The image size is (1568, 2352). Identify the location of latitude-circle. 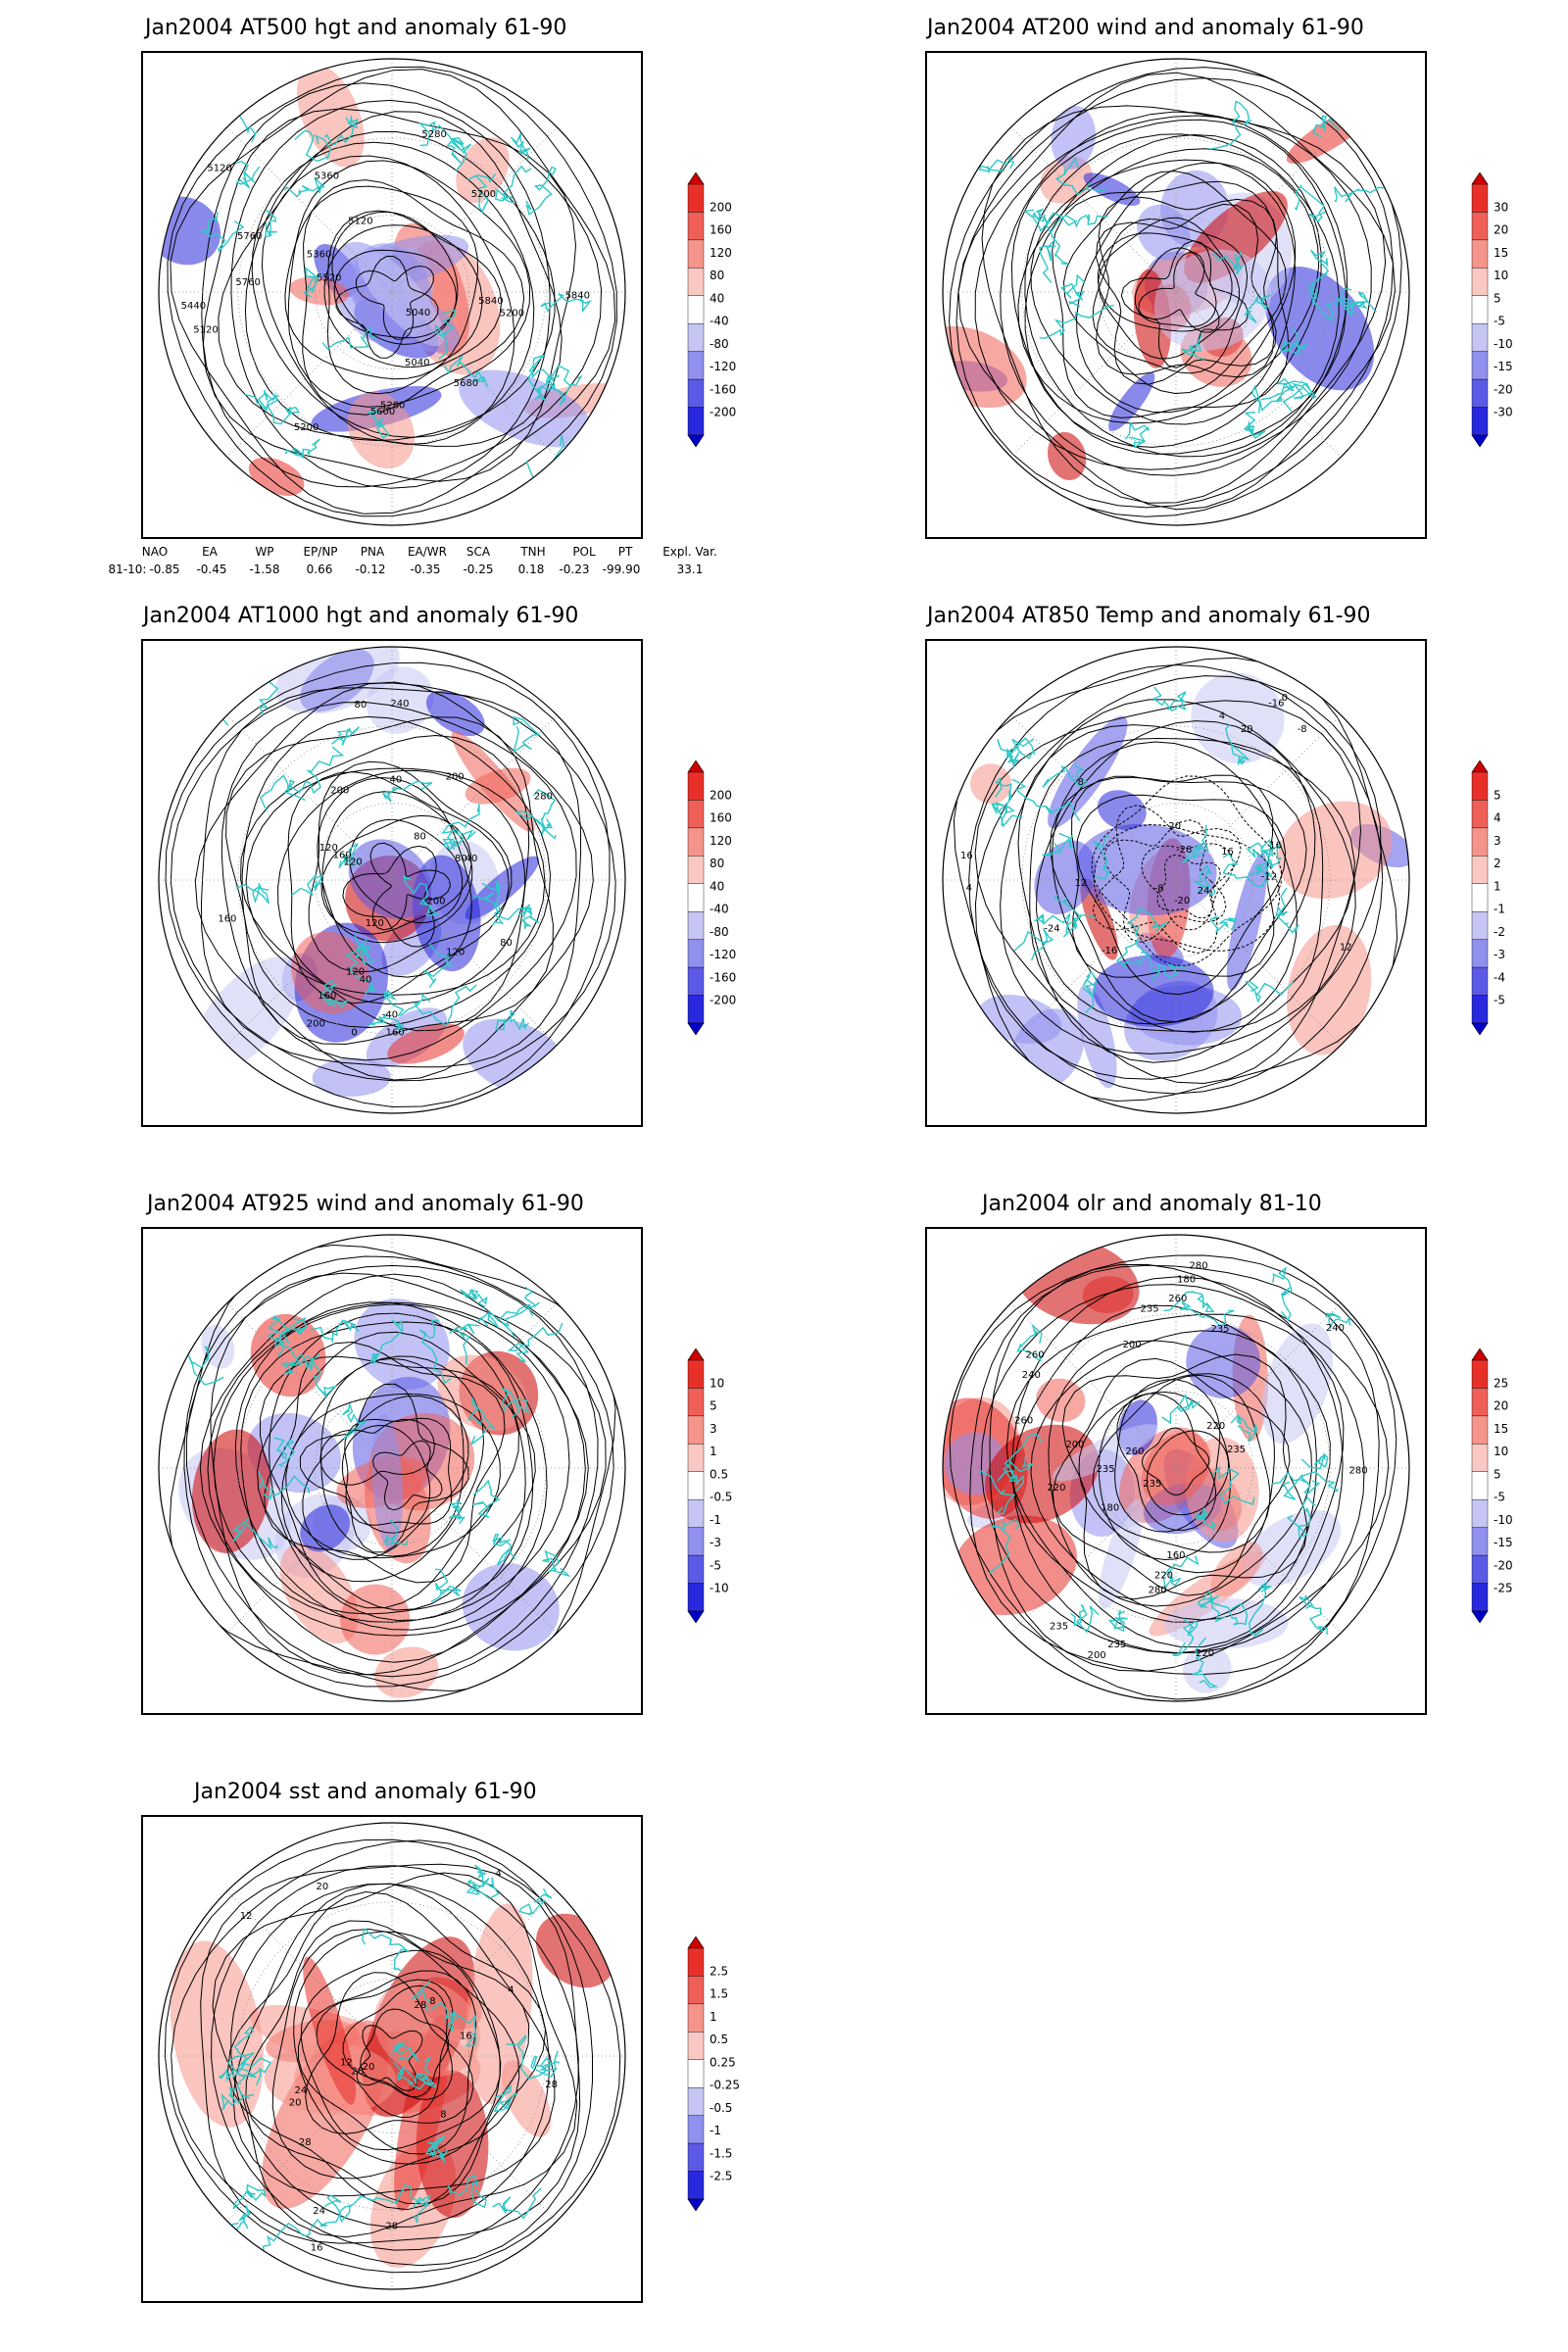
(1176, 292).